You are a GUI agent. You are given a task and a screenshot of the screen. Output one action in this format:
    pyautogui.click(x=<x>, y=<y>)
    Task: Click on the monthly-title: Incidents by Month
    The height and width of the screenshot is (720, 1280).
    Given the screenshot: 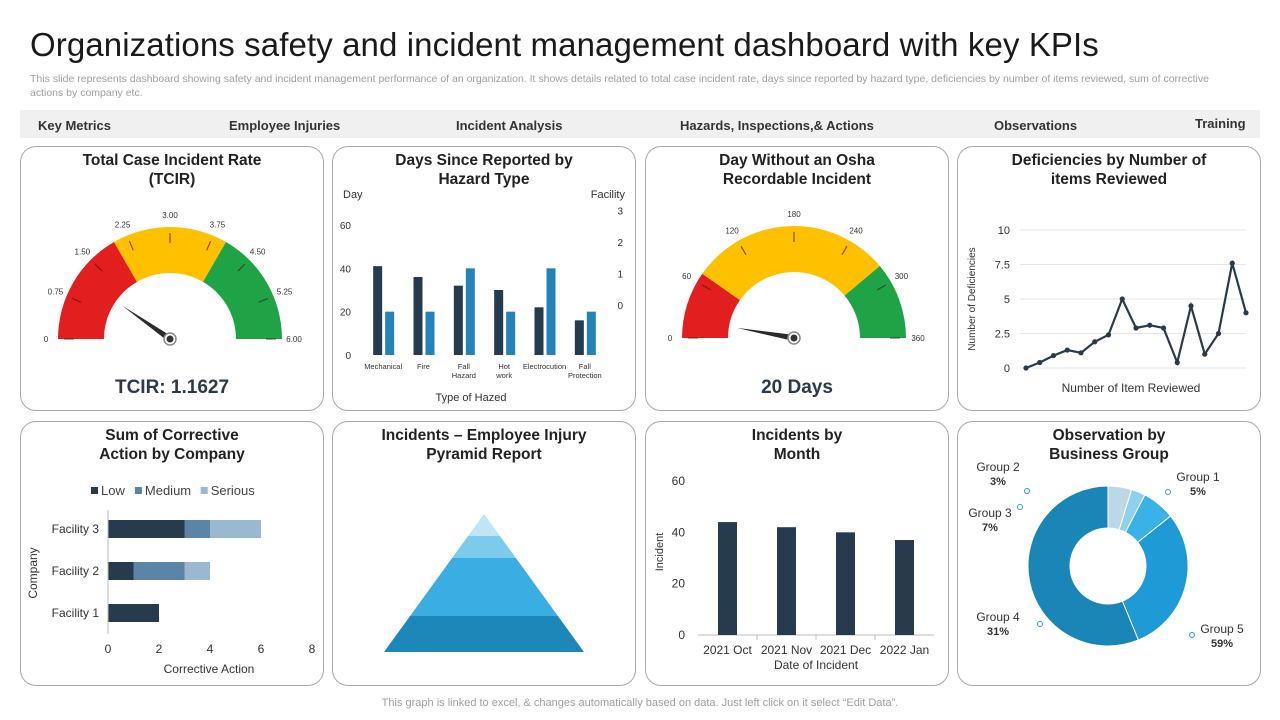 What is the action you would take?
    pyautogui.click(x=797, y=445)
    